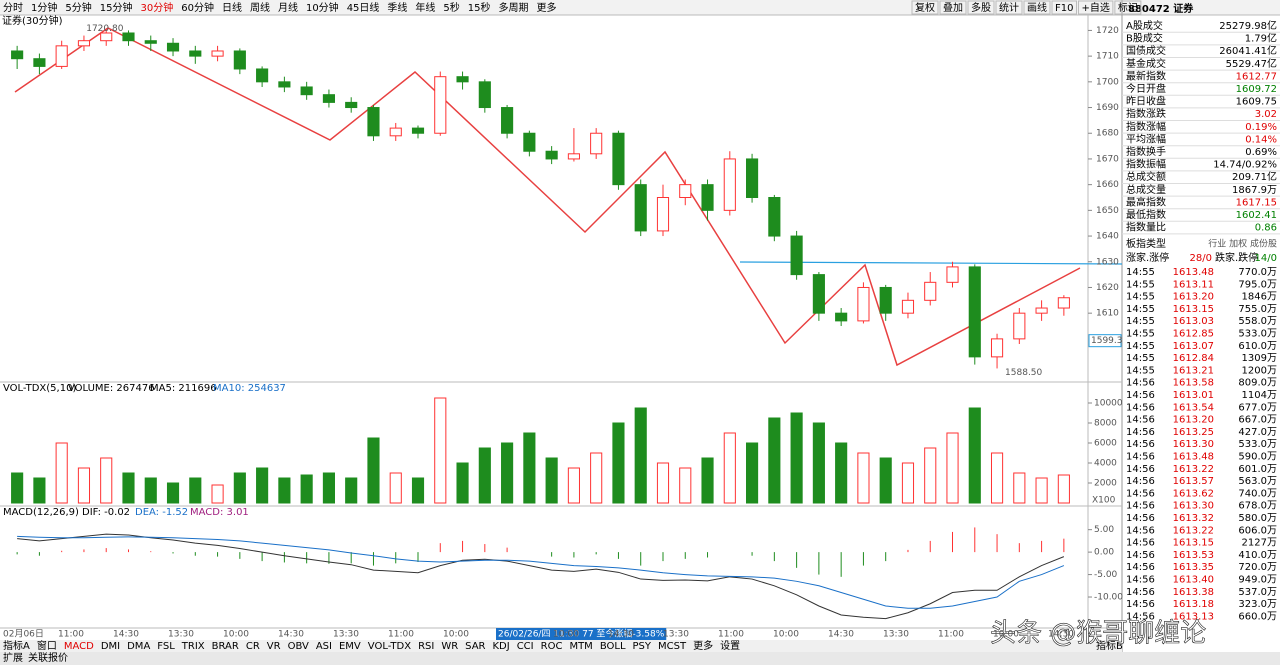 Image resolution: width=1280 pixels, height=665 pixels. Describe the element at coordinates (1261, 127) in the screenshot. I see `stat-value: 0.19%` at that location.